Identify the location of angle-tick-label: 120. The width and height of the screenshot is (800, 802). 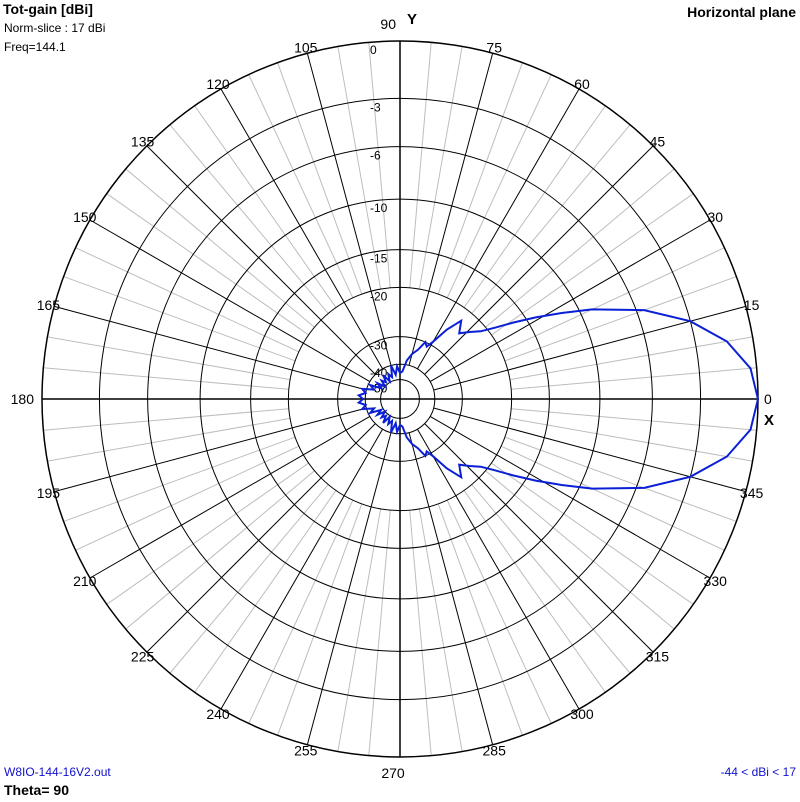
(218, 84).